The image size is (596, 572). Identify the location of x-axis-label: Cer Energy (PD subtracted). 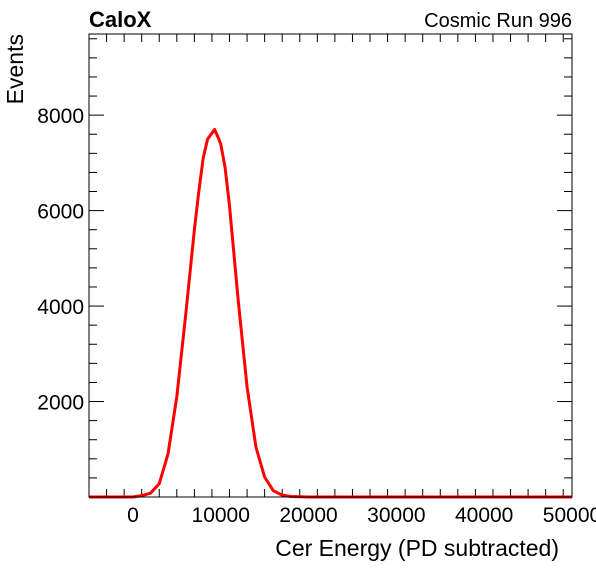
(417, 548).